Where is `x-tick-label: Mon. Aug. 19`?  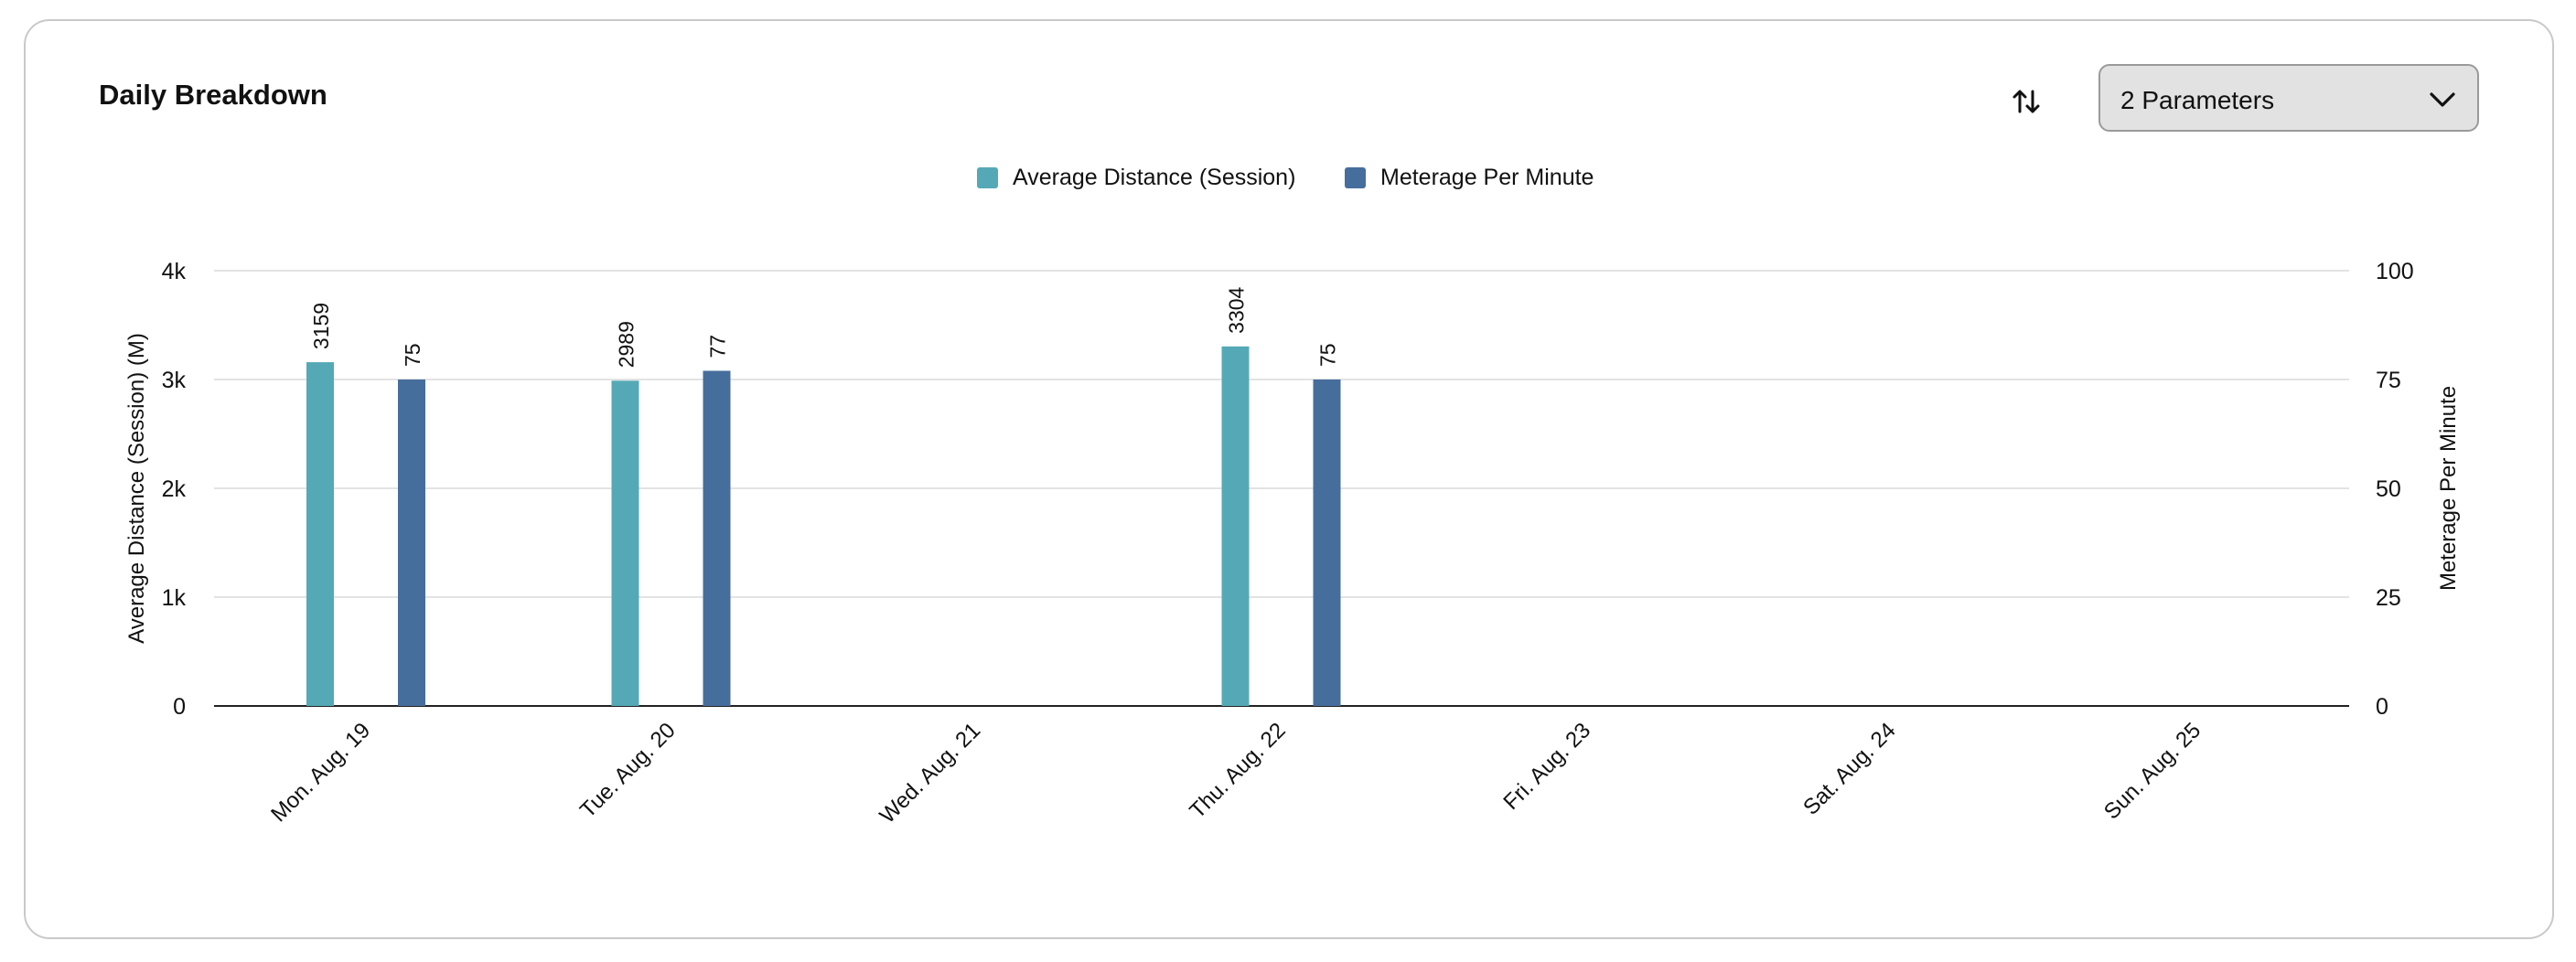 x-tick-label: Mon. Aug. 19 is located at coordinates (320, 772).